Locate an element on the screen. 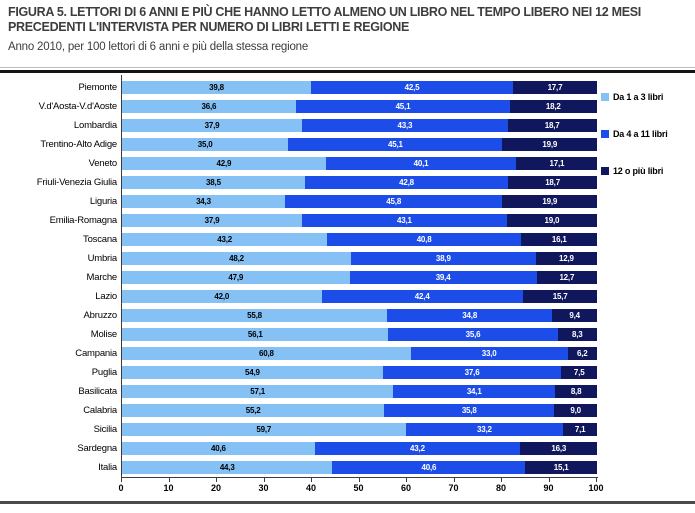 The width and height of the screenshot is (695, 513). bar-segment: 15,1 is located at coordinates (561, 467).